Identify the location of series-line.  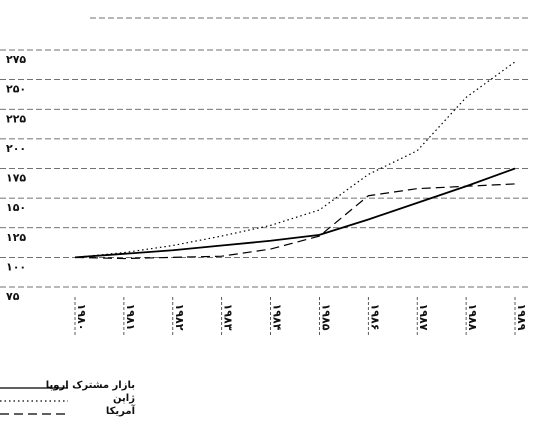
(295, 221).